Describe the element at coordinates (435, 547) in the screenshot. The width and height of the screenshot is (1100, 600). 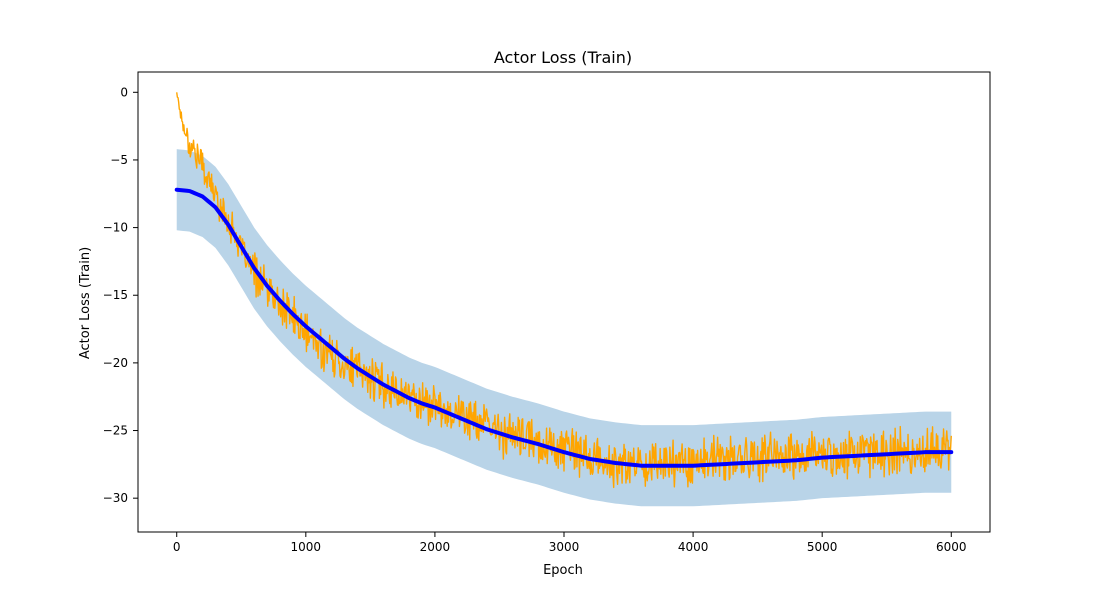
I see `x-tick-label: 2000` at that location.